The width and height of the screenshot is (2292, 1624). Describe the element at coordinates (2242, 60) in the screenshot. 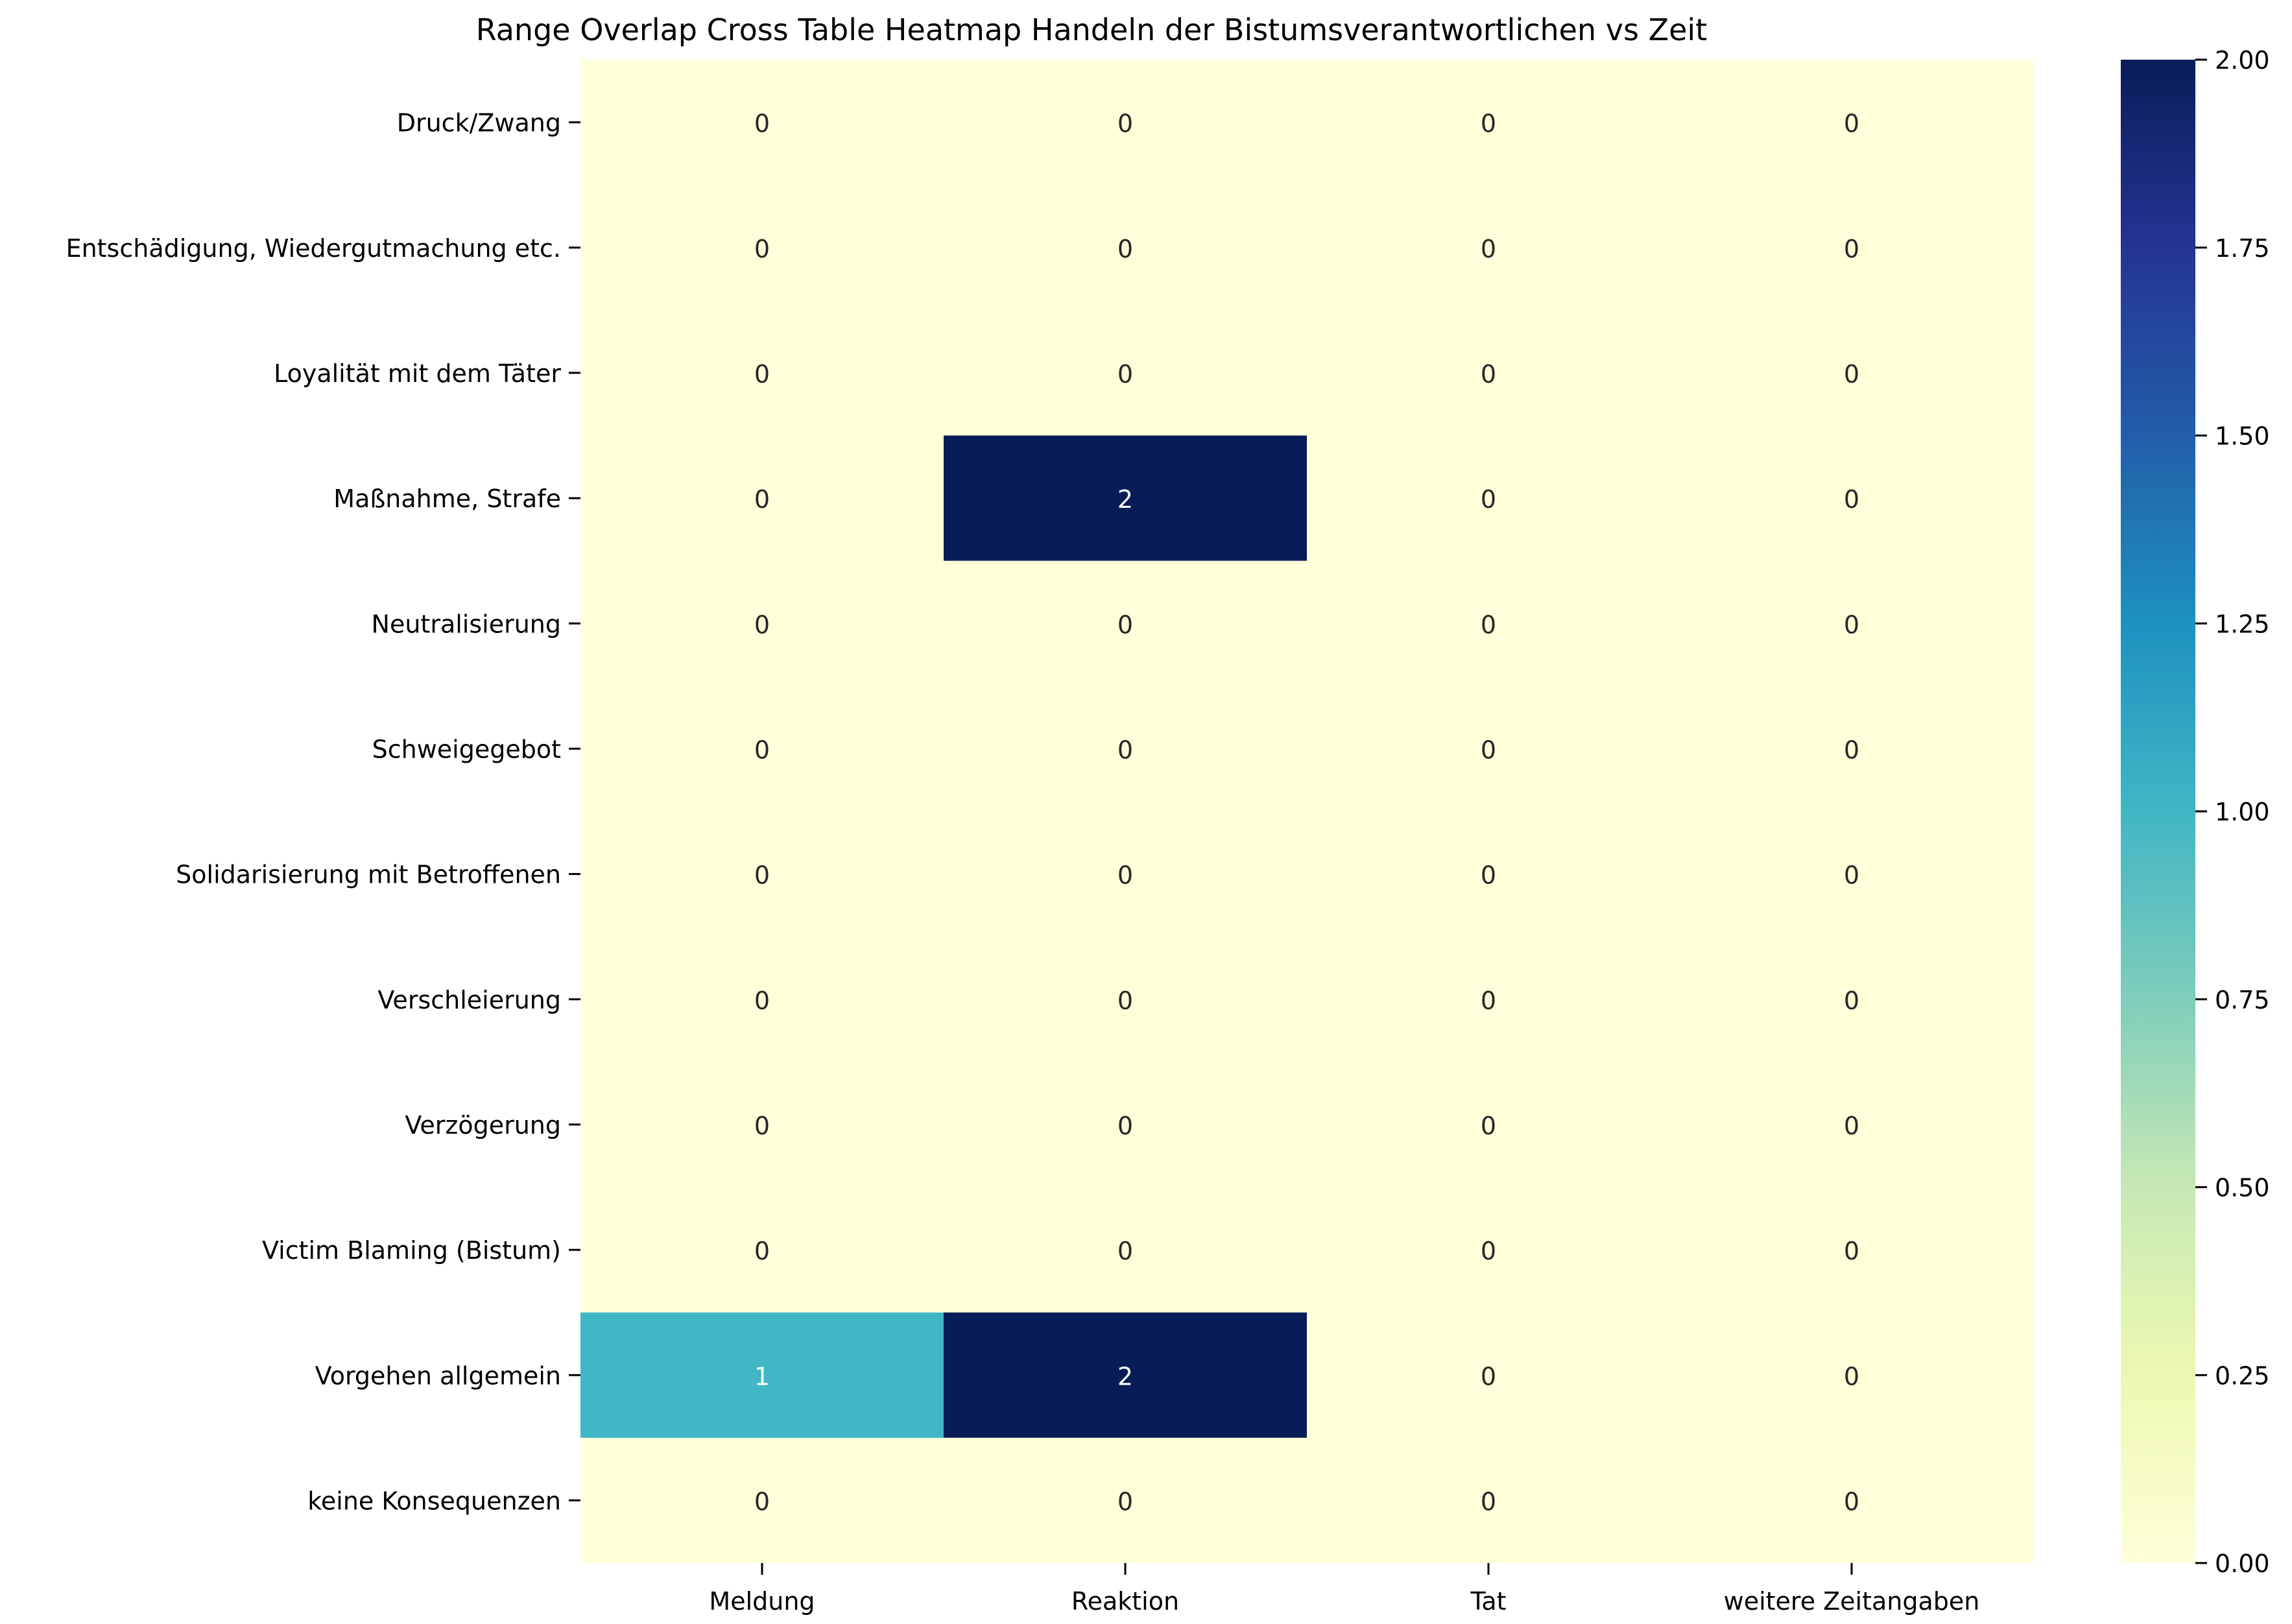

I see `colorbar-tick-label-2-00: 2.00` at that location.